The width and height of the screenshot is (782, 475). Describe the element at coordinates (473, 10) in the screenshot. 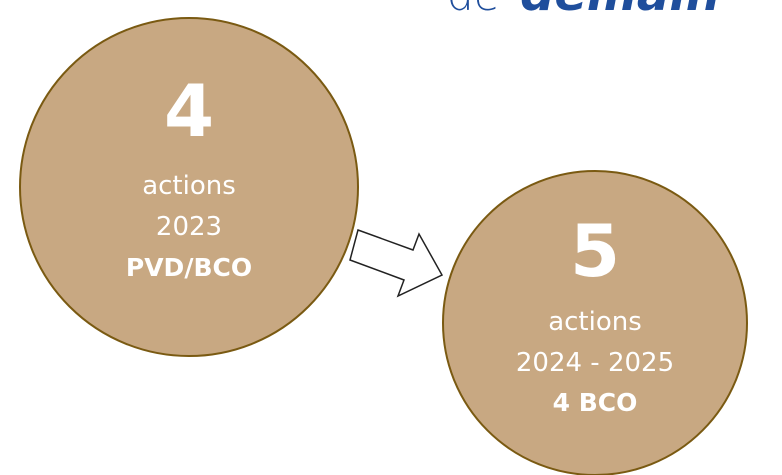

I see `header-prefix: de` at that location.